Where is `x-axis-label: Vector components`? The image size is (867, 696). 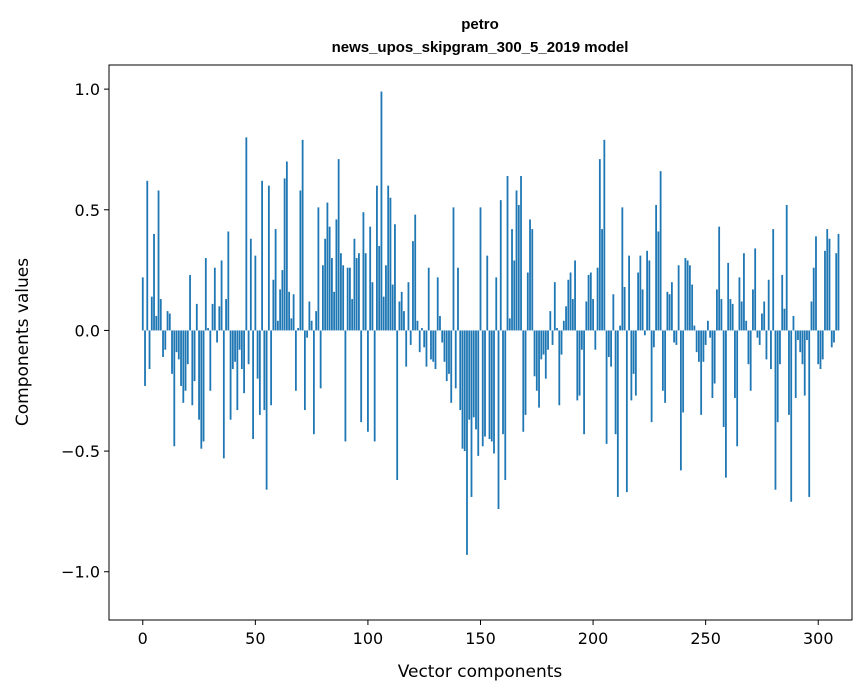
x-axis-label: Vector components is located at coordinates (480, 672).